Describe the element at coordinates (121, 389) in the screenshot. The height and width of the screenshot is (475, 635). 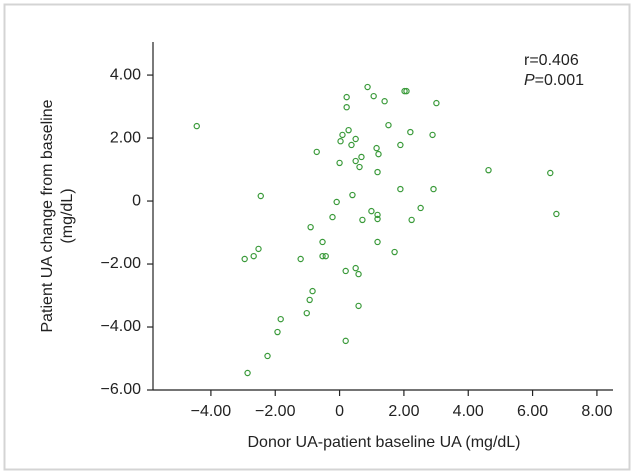
I see `y-tick-label: −6.00` at that location.